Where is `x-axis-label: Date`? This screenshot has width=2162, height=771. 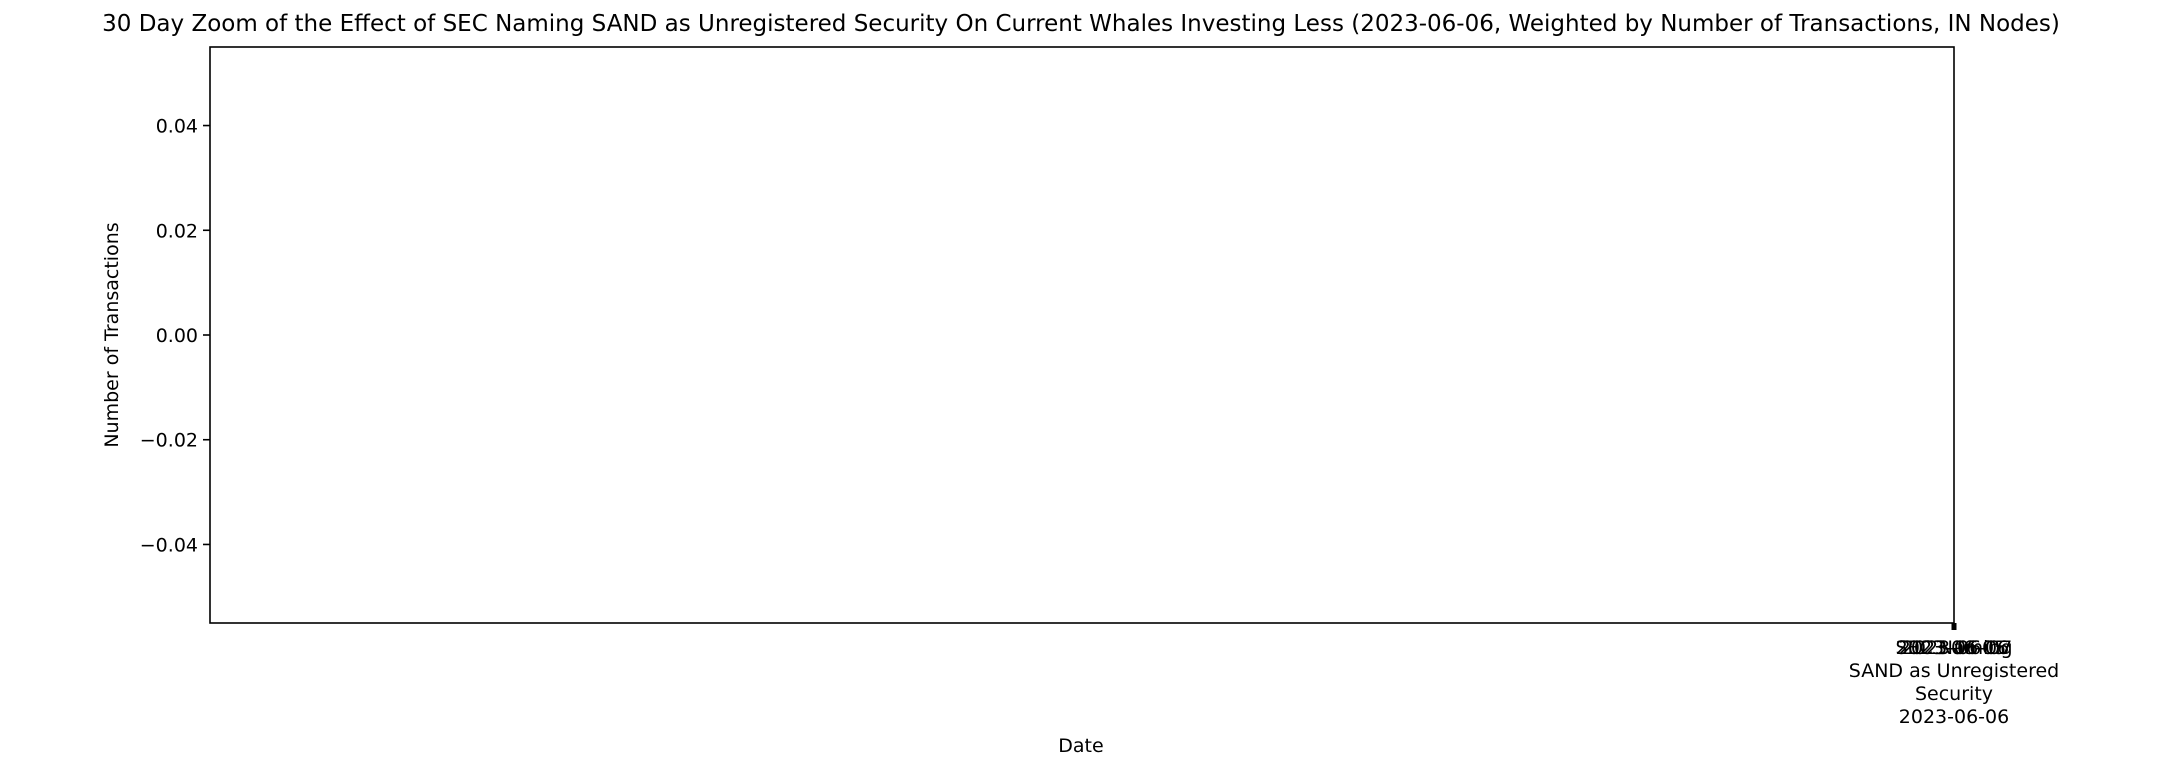 x-axis-label: Date is located at coordinates (1080, 746).